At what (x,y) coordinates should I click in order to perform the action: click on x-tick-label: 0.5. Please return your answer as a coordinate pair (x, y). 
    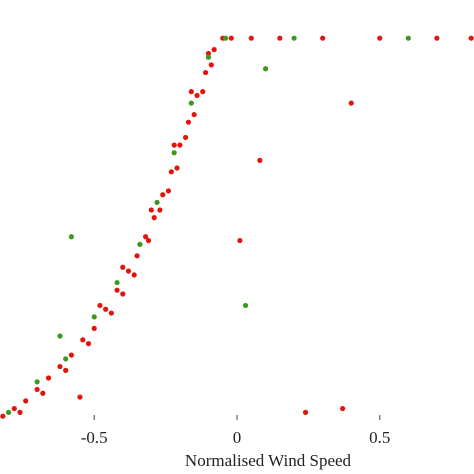
    Looking at the image, I should click on (379, 437).